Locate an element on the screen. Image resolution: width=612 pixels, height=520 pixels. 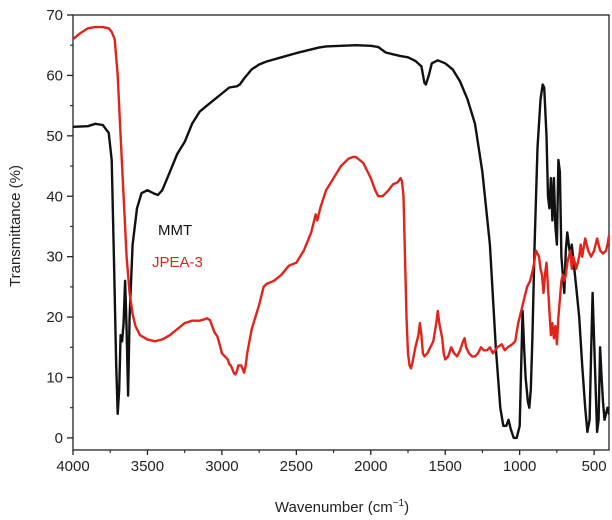
x-axis-label-main: Wavenumber (cm is located at coordinates (334, 507).